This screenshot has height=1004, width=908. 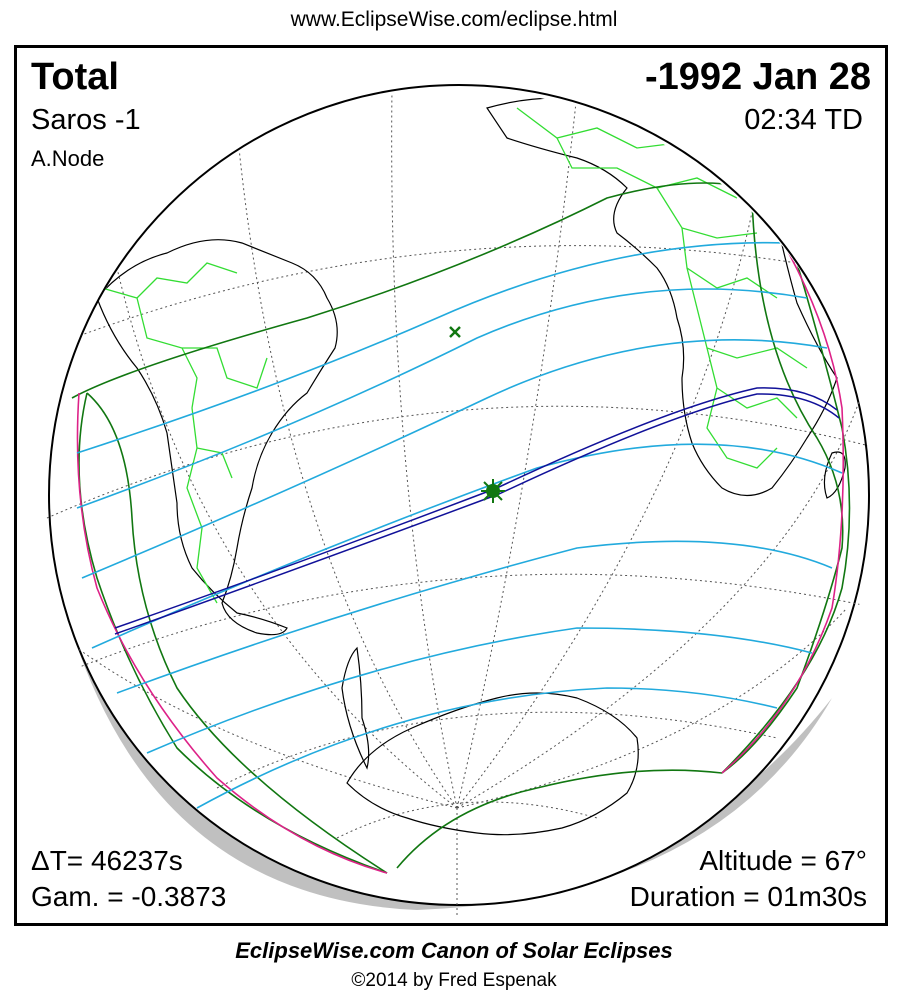 I want to click on south-america, so click(x=217, y=437).